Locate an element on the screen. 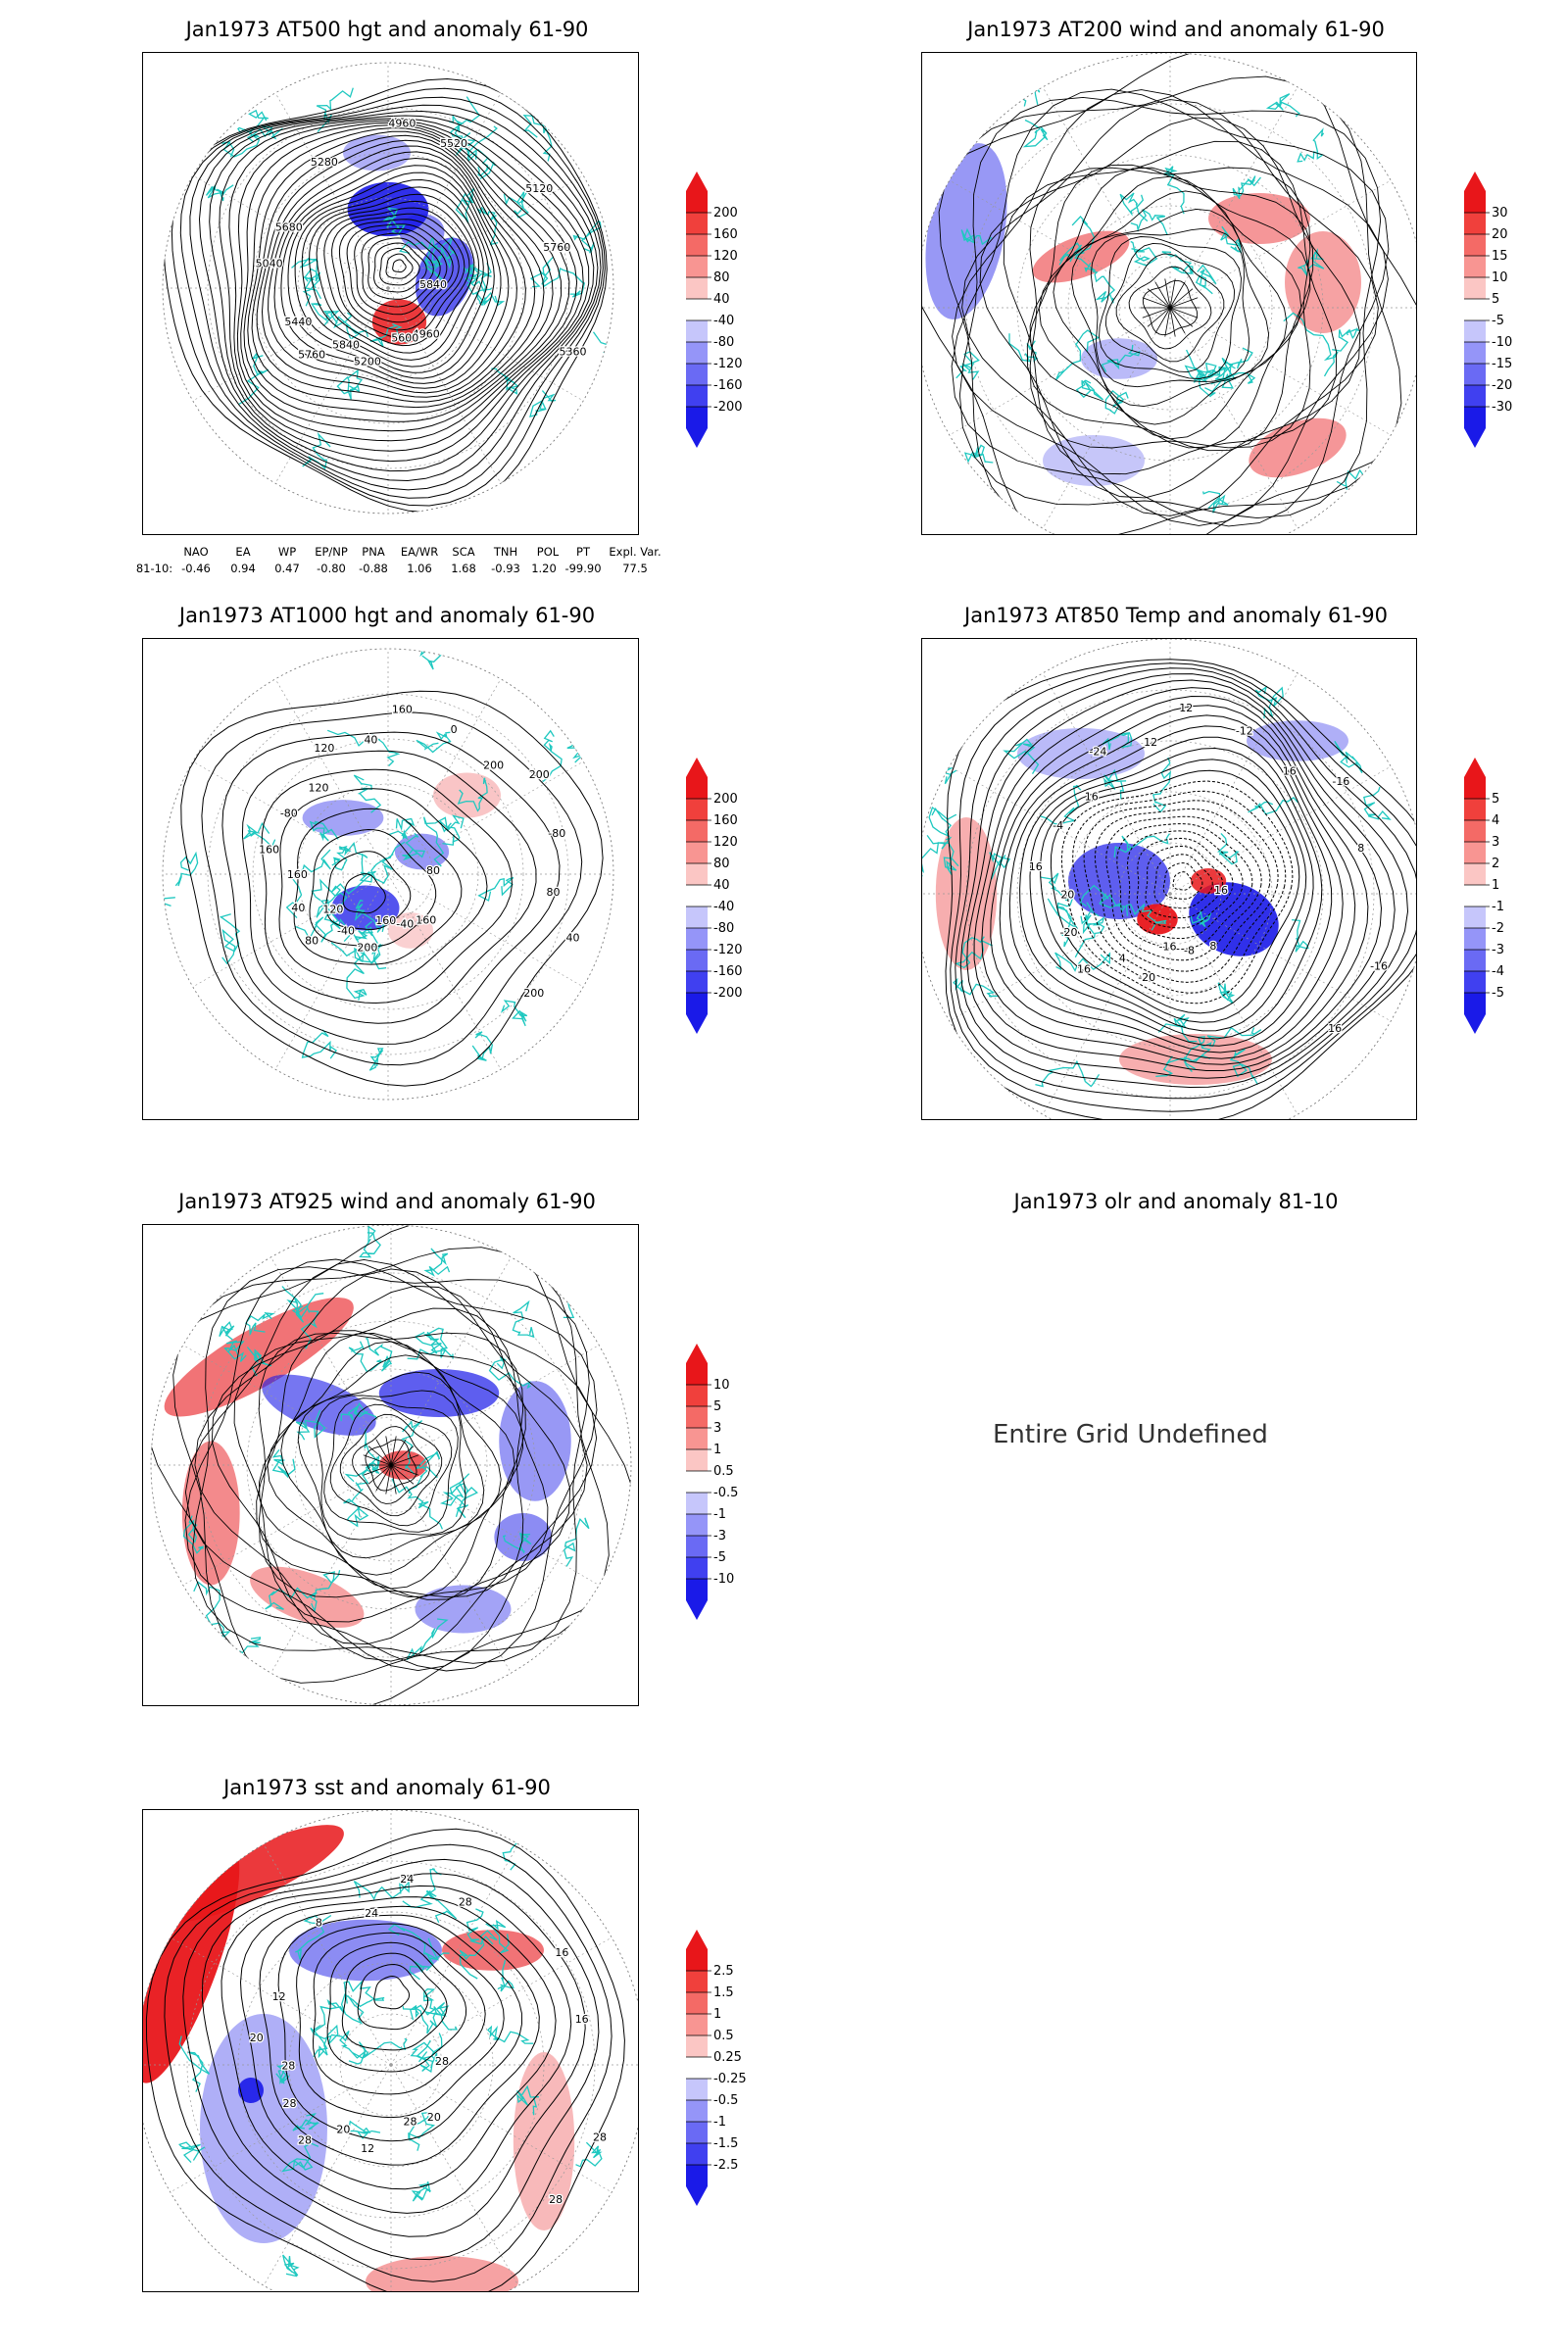 The height and width of the screenshot is (2352, 1568). map-925wind-canvas is located at coordinates (391, 1465).